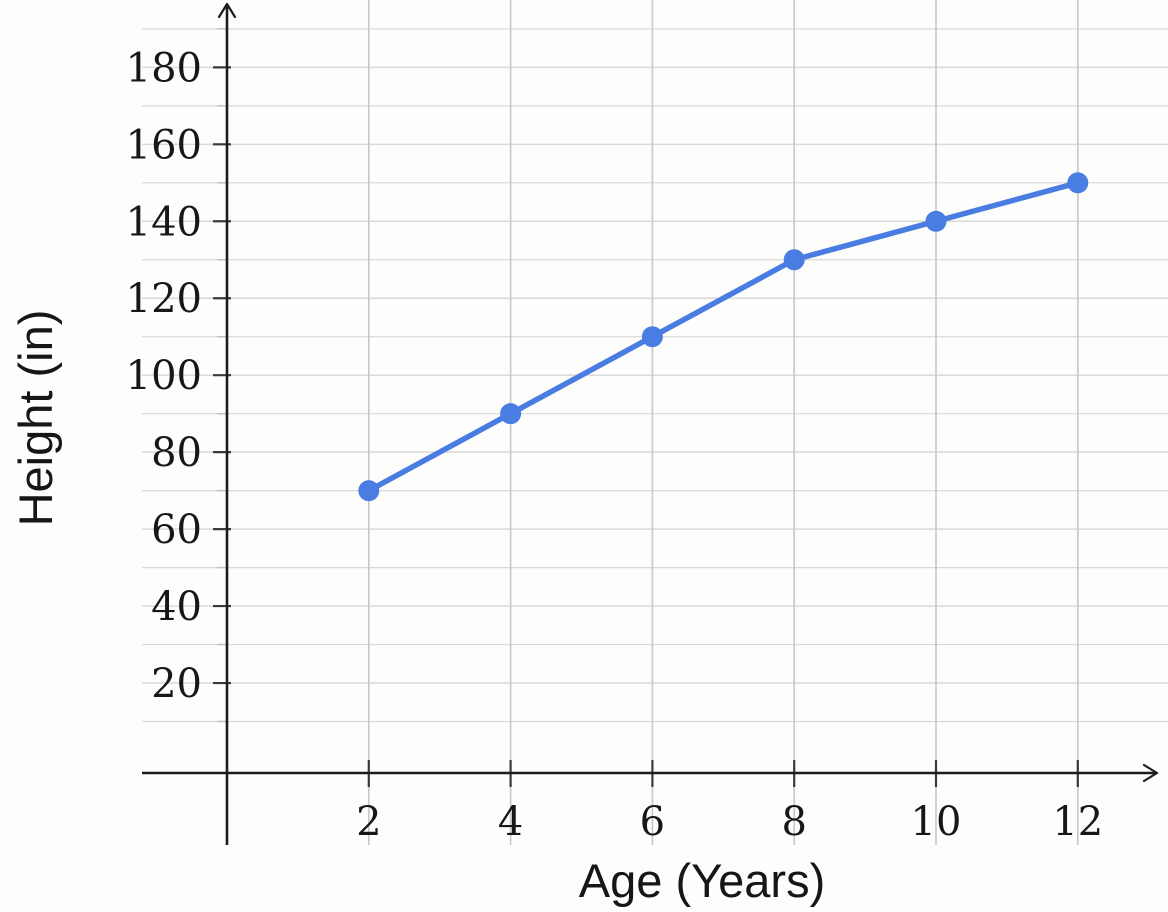 This screenshot has height=912, width=1168. Describe the element at coordinates (936, 822) in the screenshot. I see `x-tick-label: 10` at that location.